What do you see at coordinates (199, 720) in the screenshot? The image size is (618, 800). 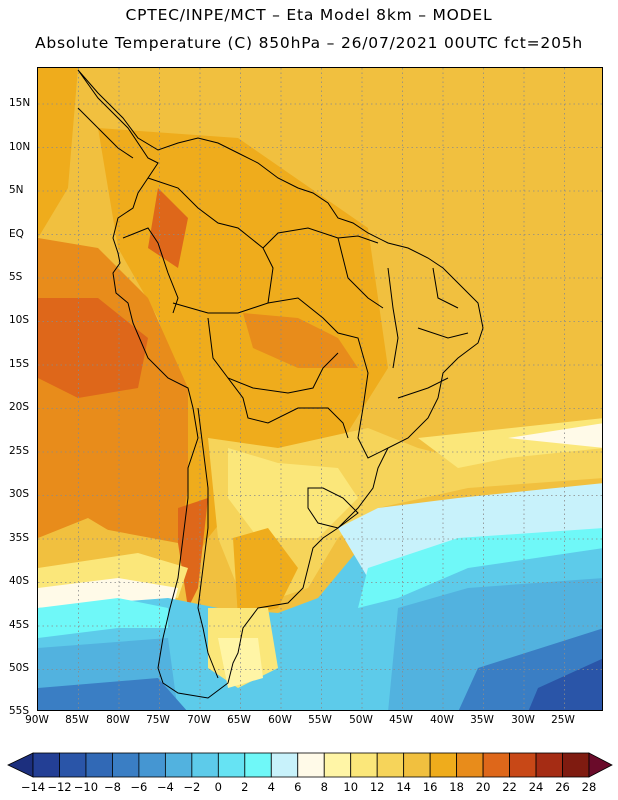 I see `lon-label-70w: 70W` at bounding box center [199, 720].